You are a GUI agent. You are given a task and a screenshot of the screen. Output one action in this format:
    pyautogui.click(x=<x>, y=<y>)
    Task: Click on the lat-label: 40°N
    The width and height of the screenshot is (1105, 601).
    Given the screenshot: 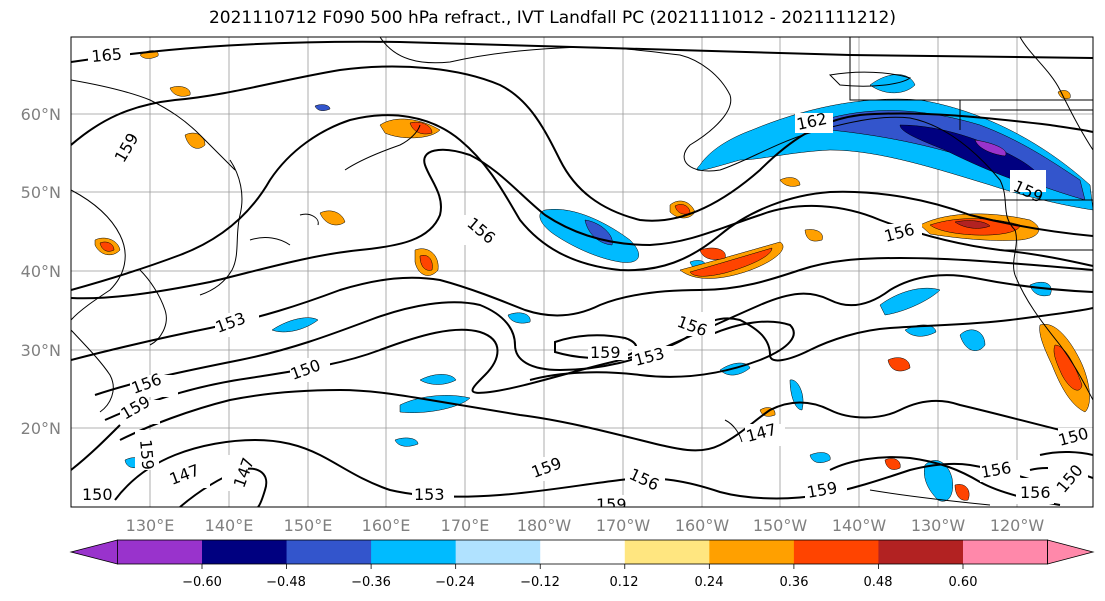 What is the action you would take?
    pyautogui.click(x=41, y=271)
    